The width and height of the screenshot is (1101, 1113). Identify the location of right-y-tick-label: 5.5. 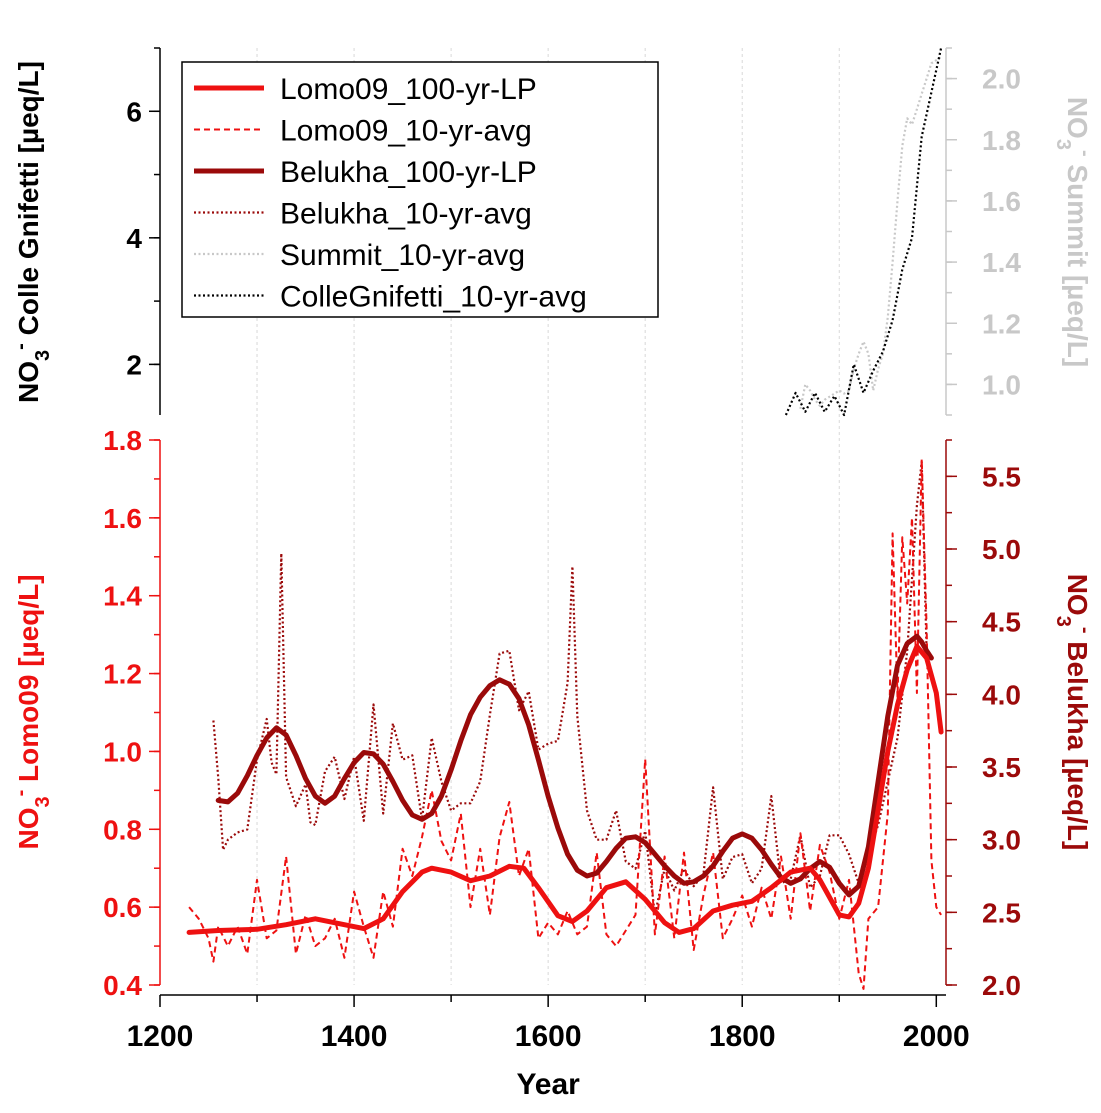
(1001, 476).